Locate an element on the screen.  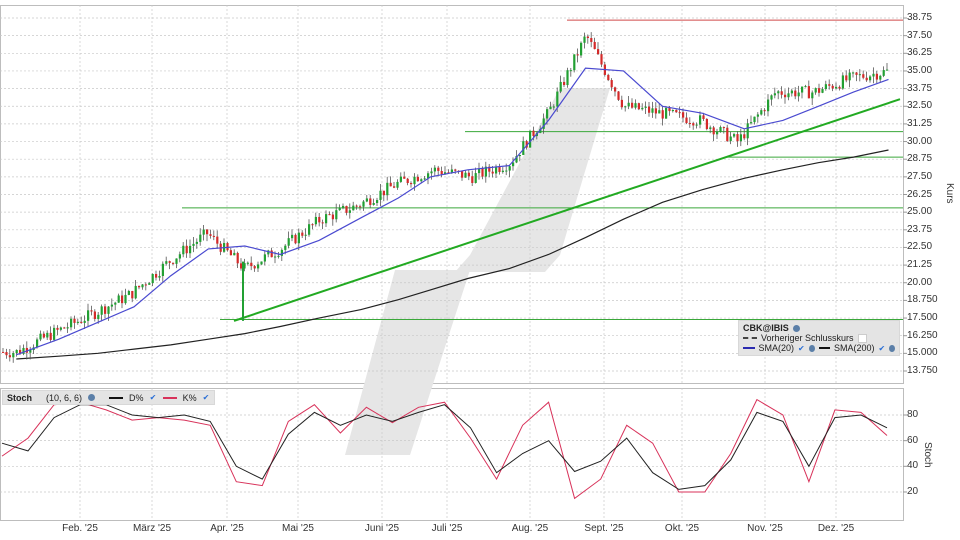
sma200-settings-icon is located at coordinates (892, 348).